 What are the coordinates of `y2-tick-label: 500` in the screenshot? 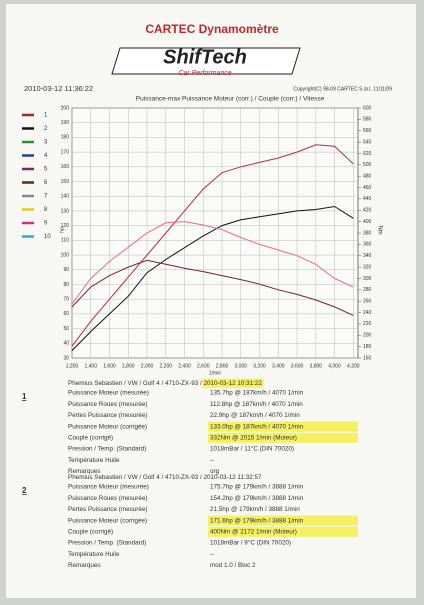 It's located at (367, 165).